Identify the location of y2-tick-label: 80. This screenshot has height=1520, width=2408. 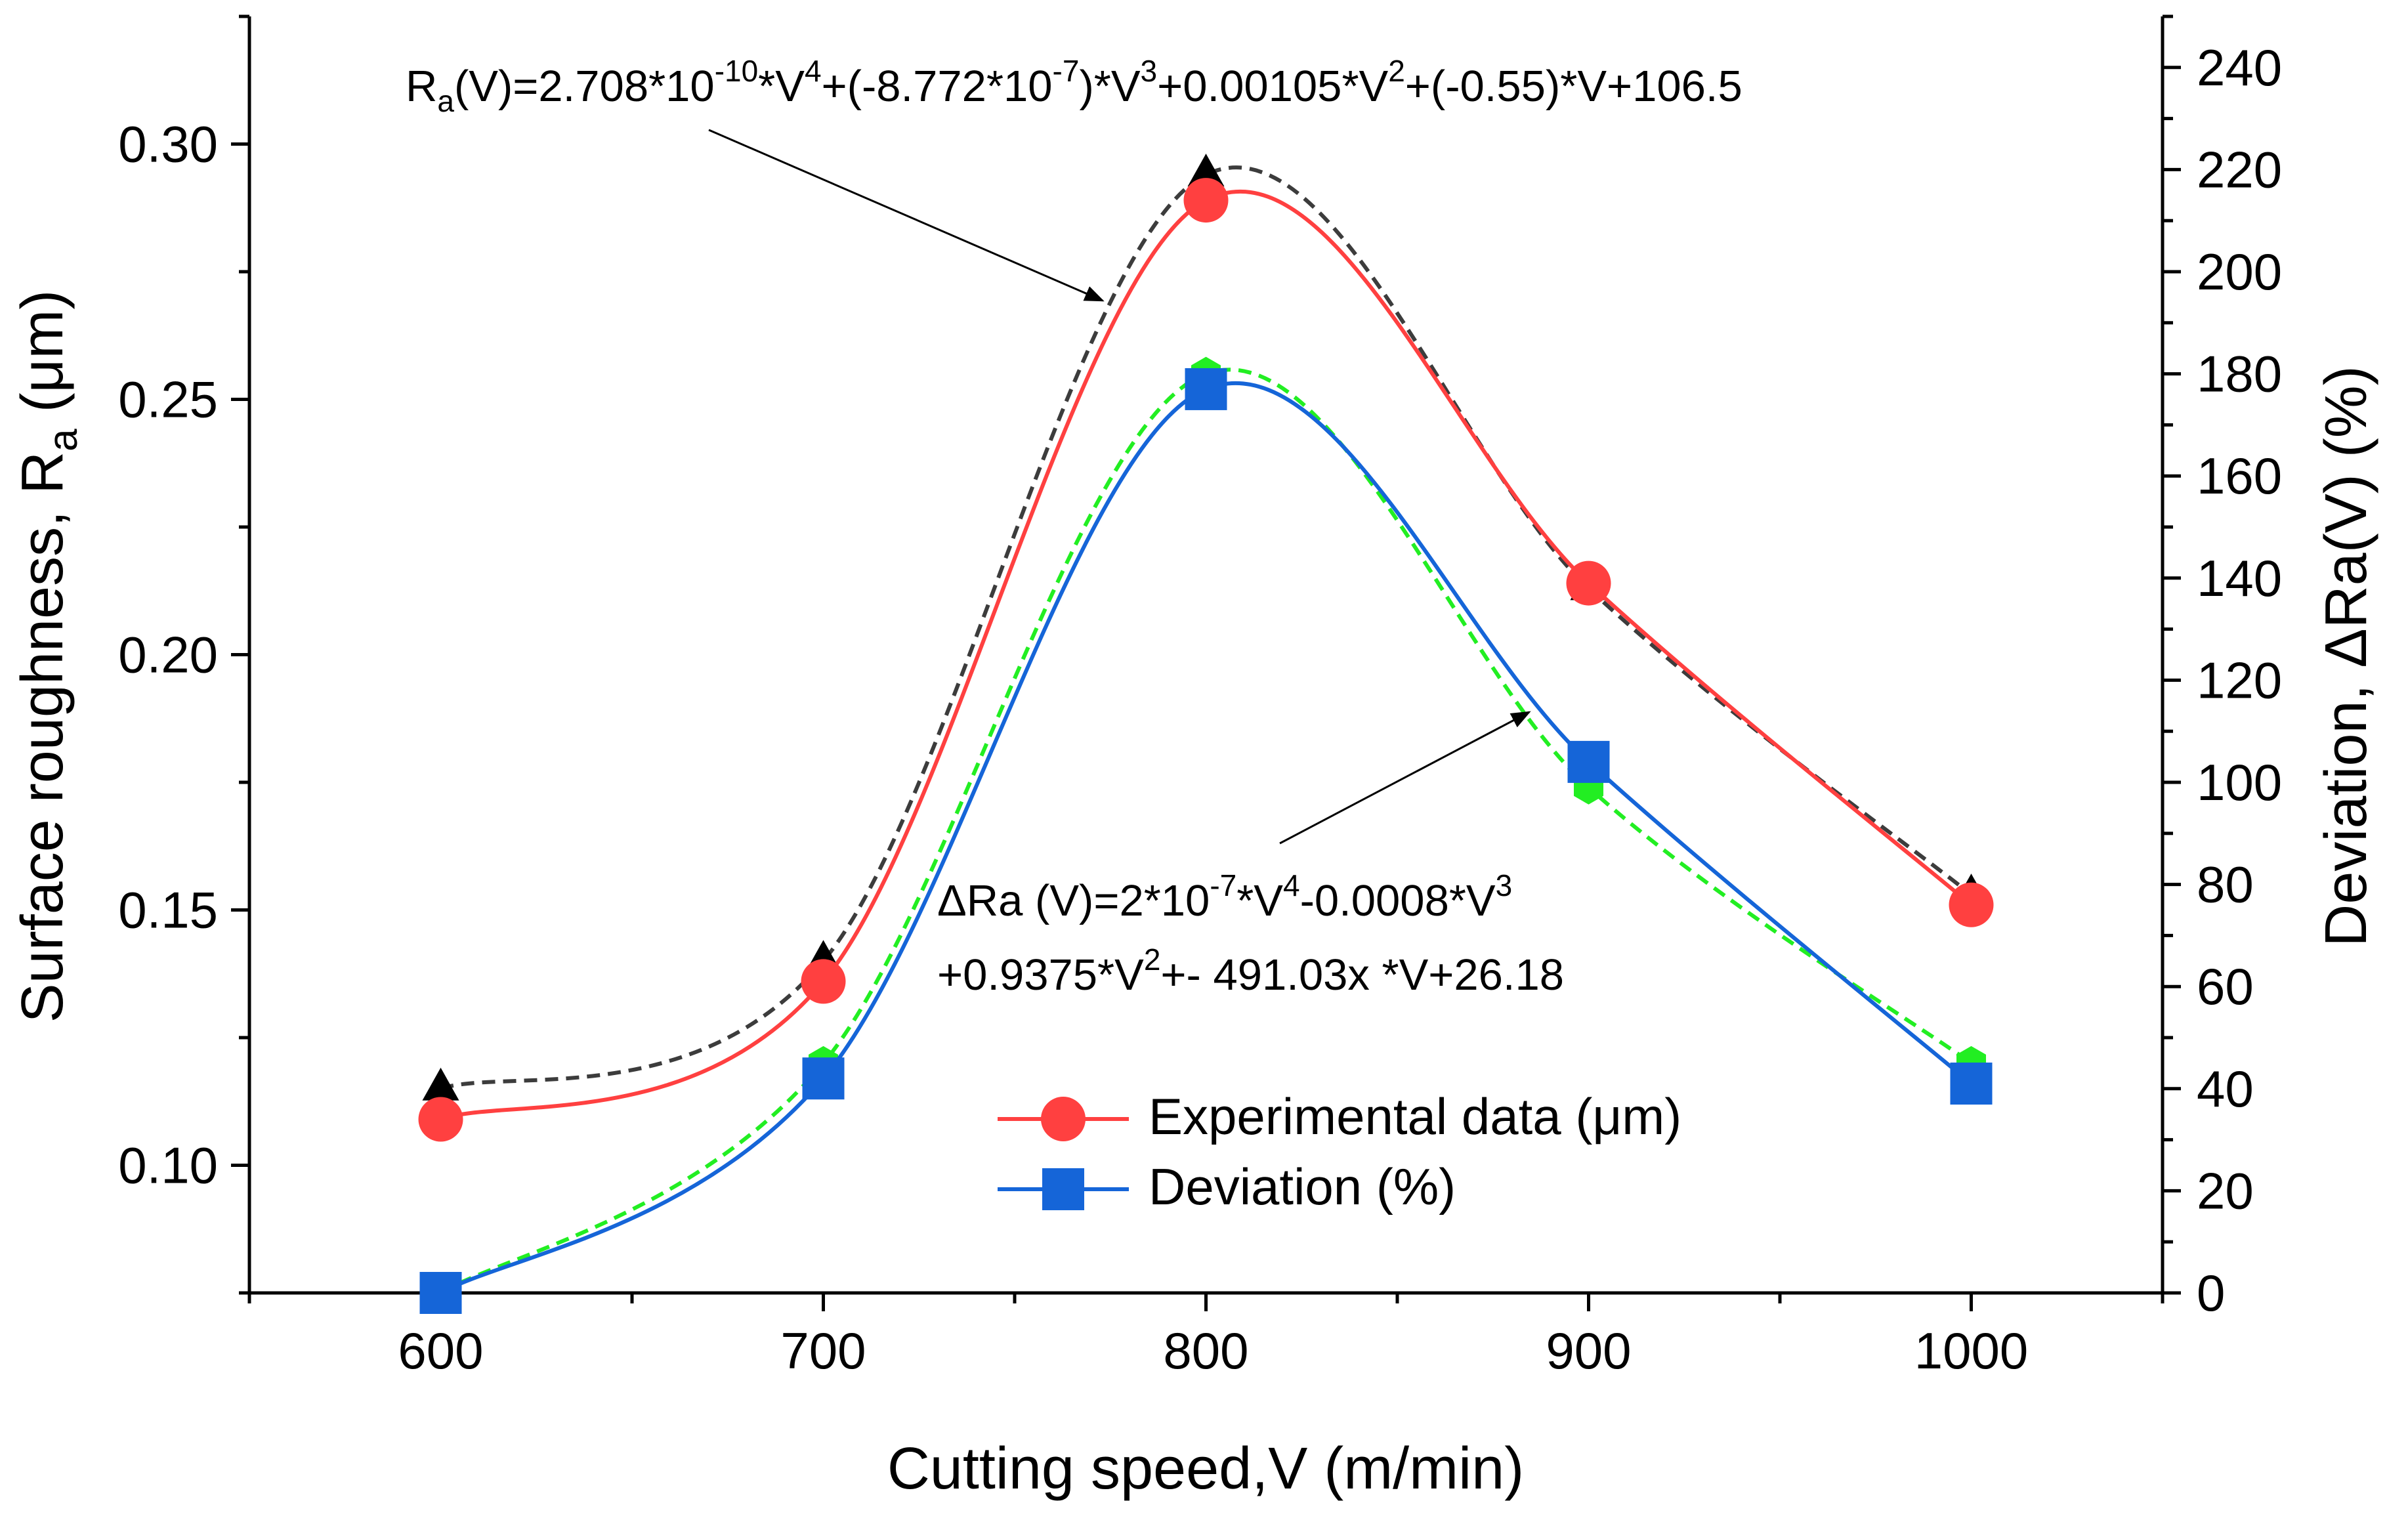
(2225, 885).